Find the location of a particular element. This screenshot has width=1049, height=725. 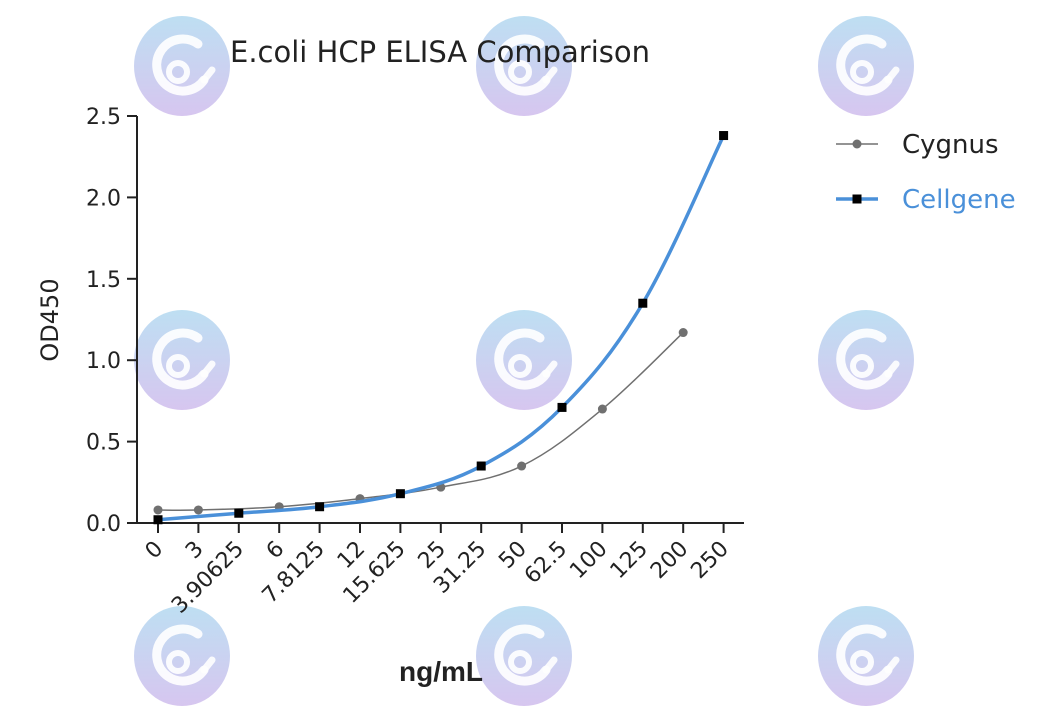

x-tick: 250 is located at coordinates (710, 553).